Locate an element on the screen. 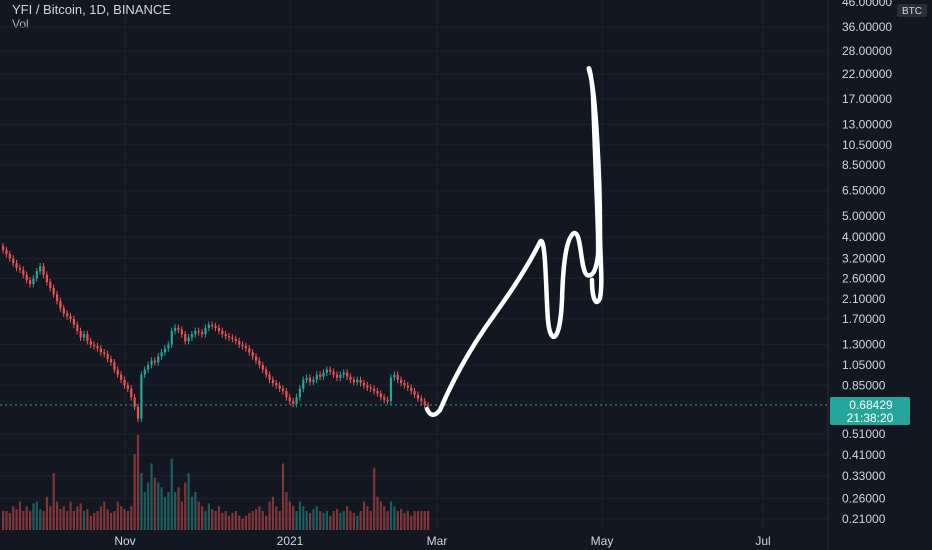  time-tick-label: Jul is located at coordinates (762, 541).